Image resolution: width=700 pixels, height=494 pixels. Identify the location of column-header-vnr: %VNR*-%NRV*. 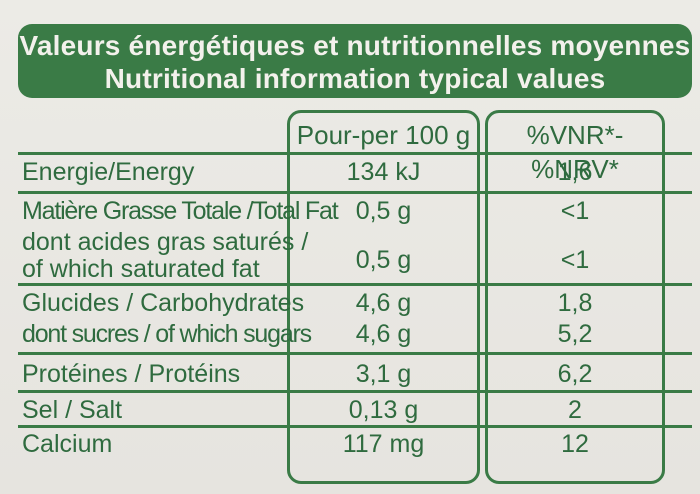
(575, 152).